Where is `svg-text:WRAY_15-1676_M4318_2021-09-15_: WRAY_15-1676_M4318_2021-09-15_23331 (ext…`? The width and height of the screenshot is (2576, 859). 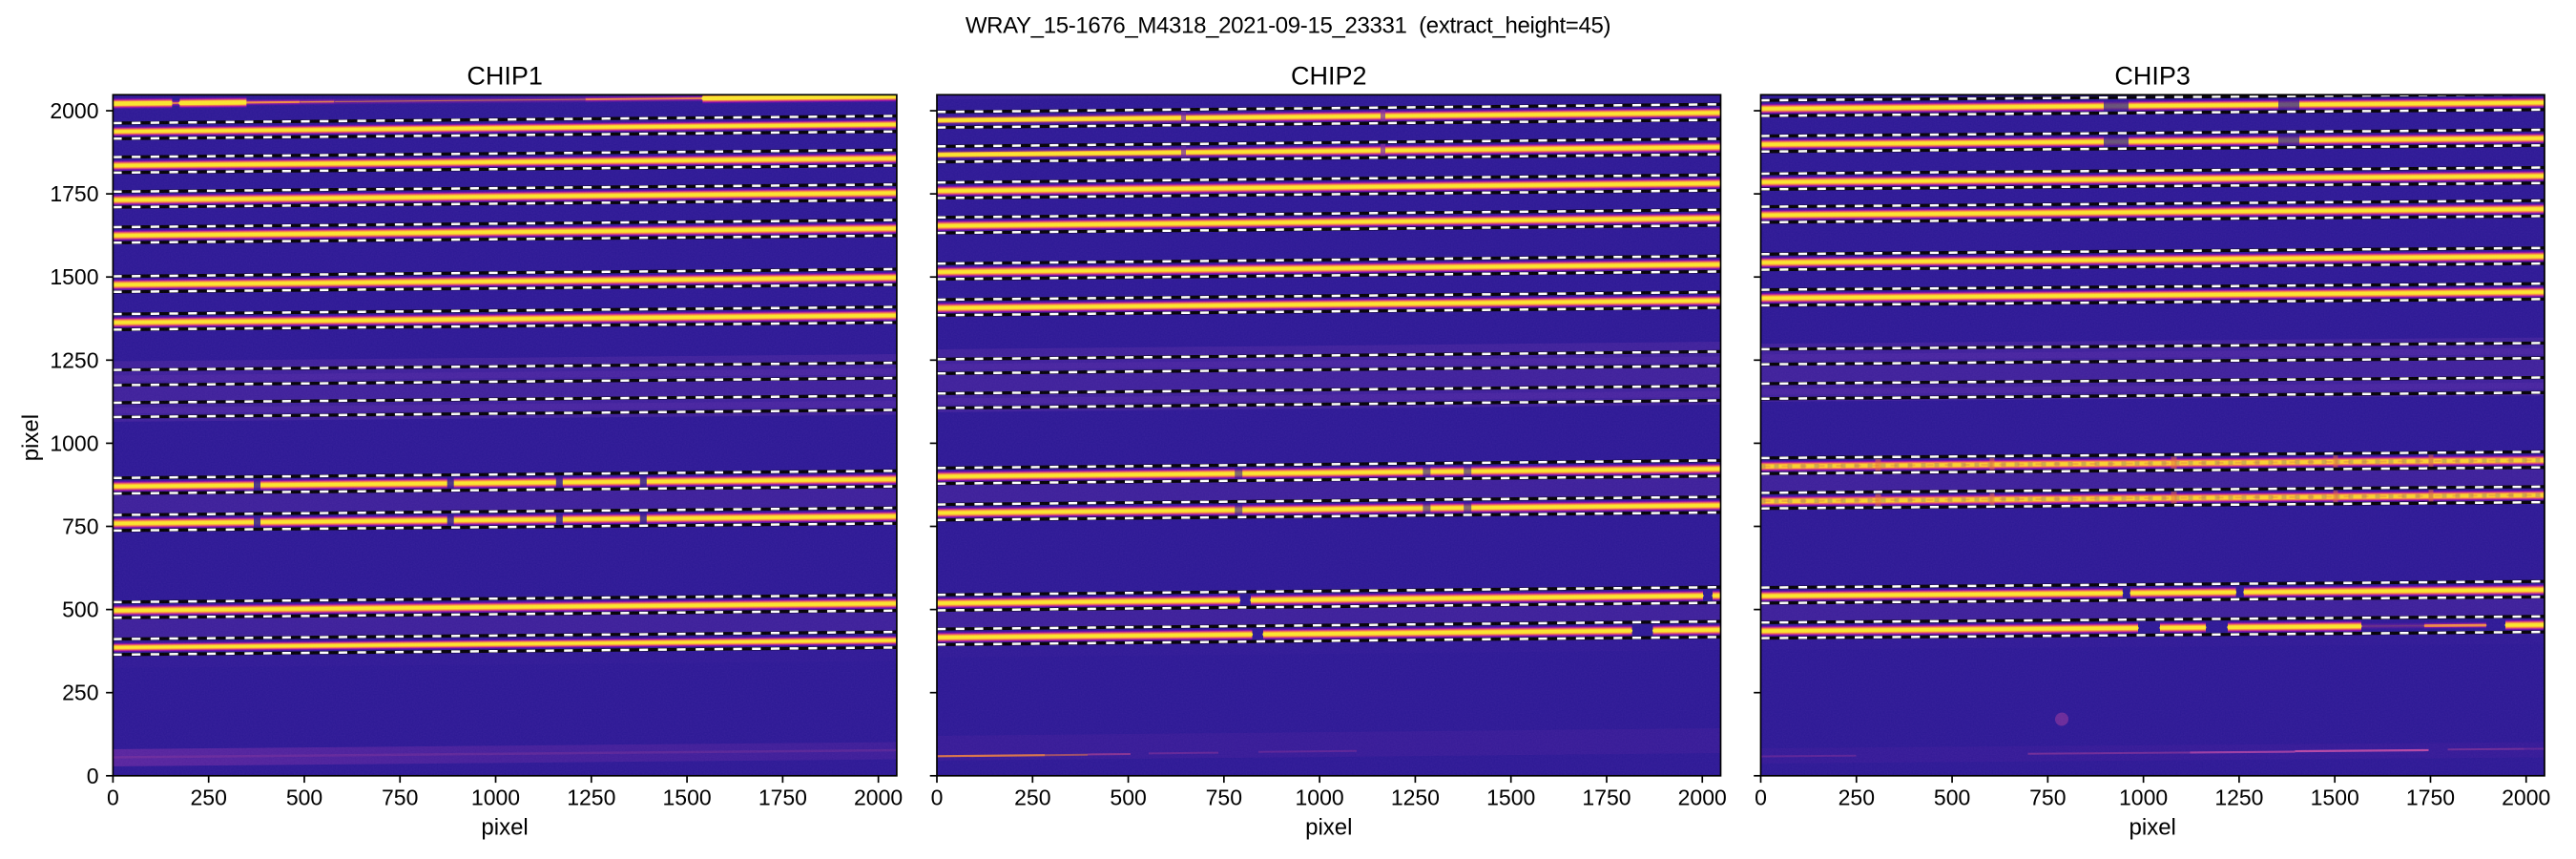
svg-text:WRAY_15-1676_M4318_2021-09-15_: WRAY_15-1676_M4318_2021-09-15_23331 (ext… is located at coordinates (1288, 26).